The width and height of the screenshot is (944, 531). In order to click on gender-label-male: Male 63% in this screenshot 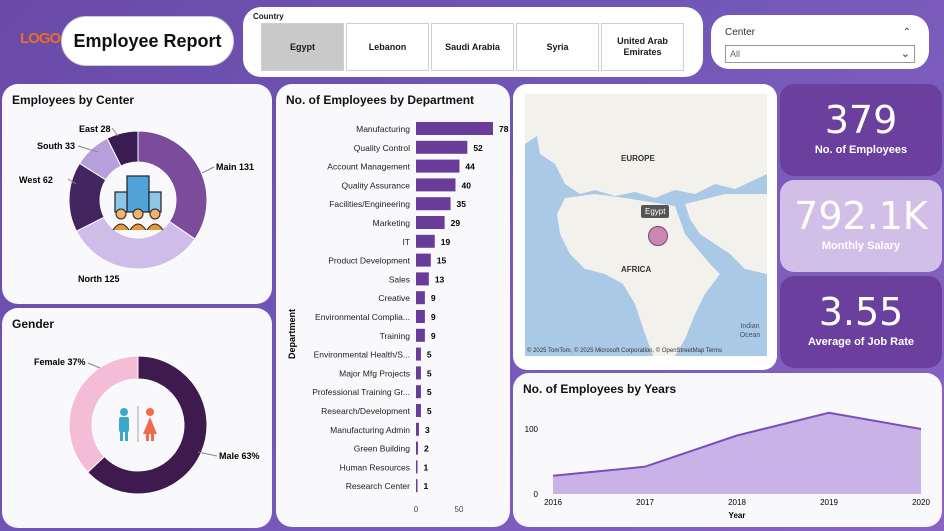, I will do `click(239, 456)`.